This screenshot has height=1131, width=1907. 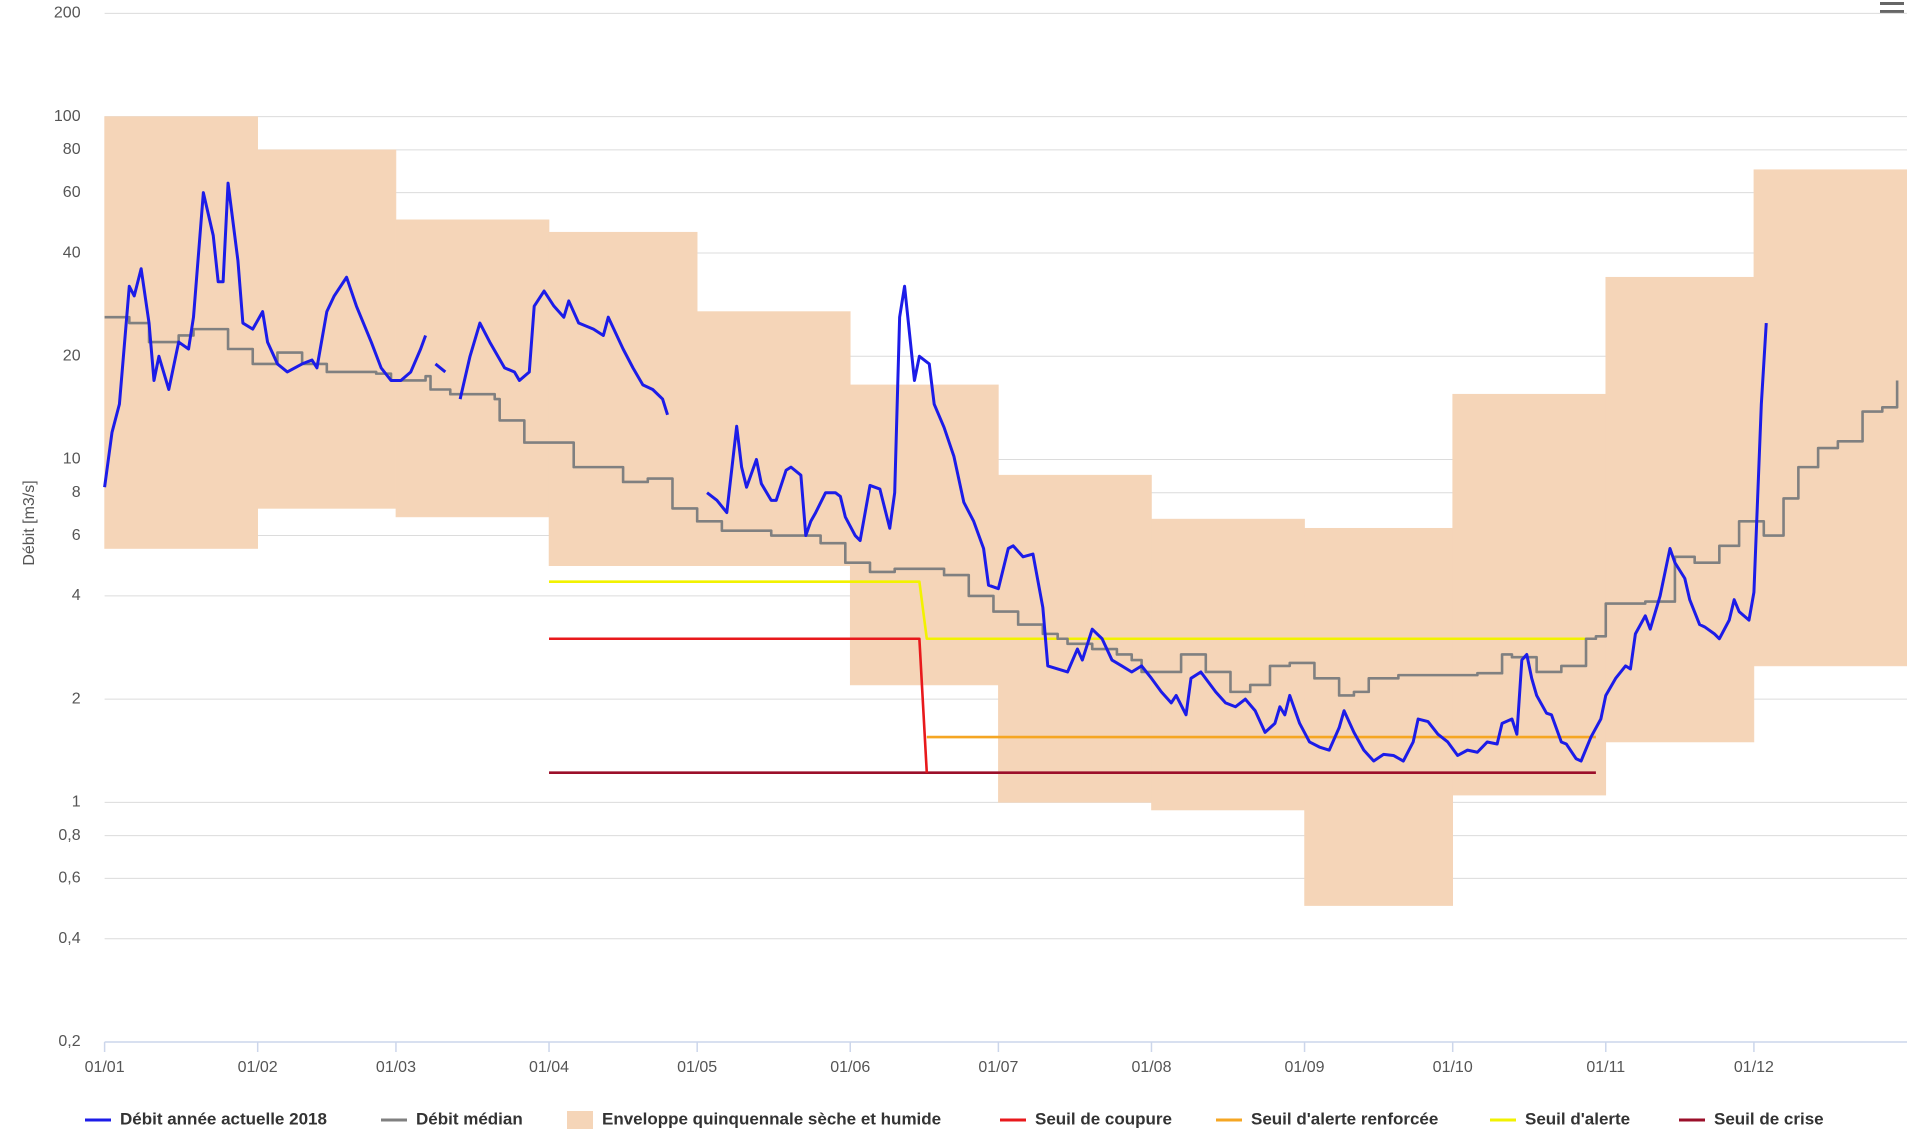 What do you see at coordinates (105, 1067) in the screenshot?
I see `x-tick-label: 01/01` at bounding box center [105, 1067].